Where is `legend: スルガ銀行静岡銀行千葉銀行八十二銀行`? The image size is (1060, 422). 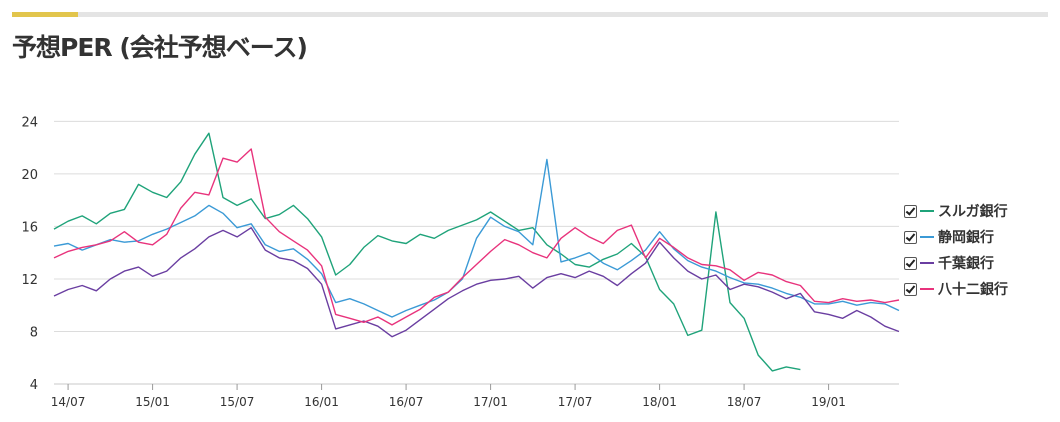 legend: スルガ銀行静岡銀行千葉銀行八十二銀行 is located at coordinates (979, 250).